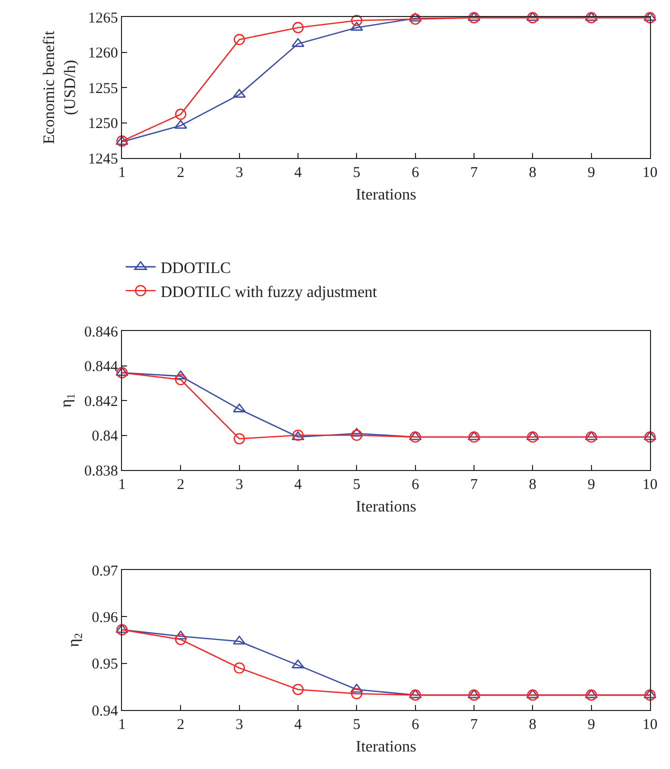 The image size is (670, 769). I want to click on y-tick-label: 1265, so click(103, 18).